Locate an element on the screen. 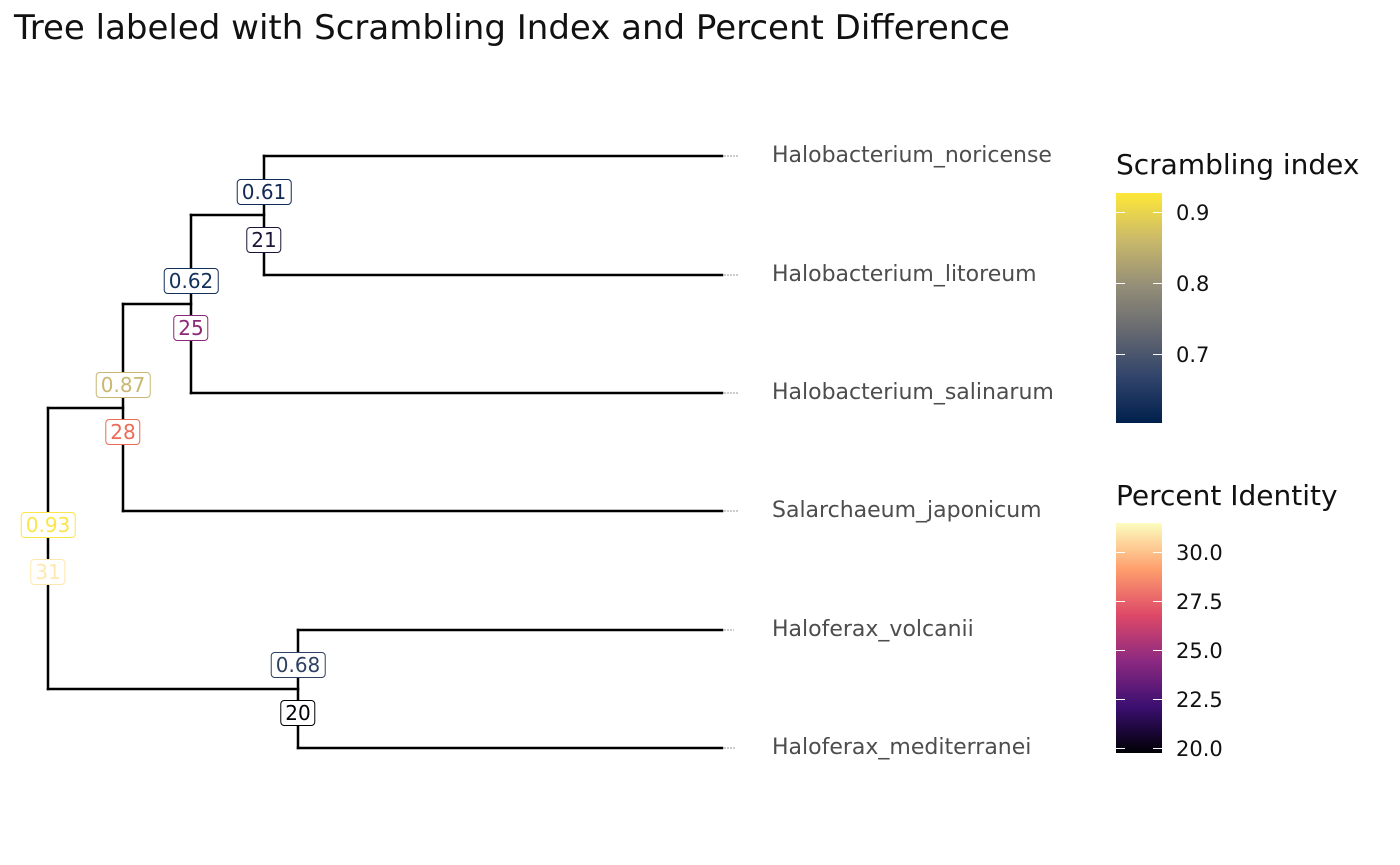  percent-identity-label: 28 is located at coordinates (123, 432).